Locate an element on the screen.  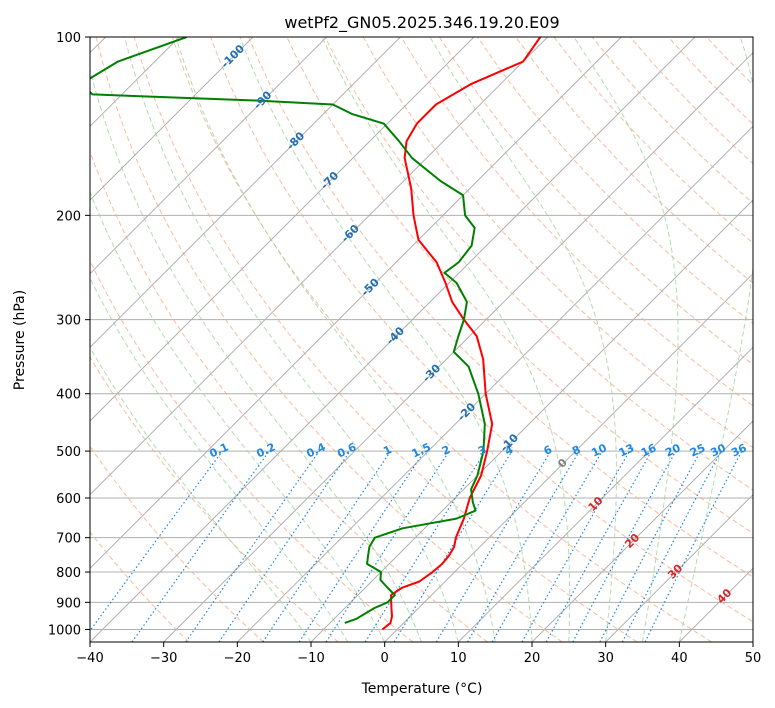
x-tick-label: 20 is located at coordinates (532, 658).